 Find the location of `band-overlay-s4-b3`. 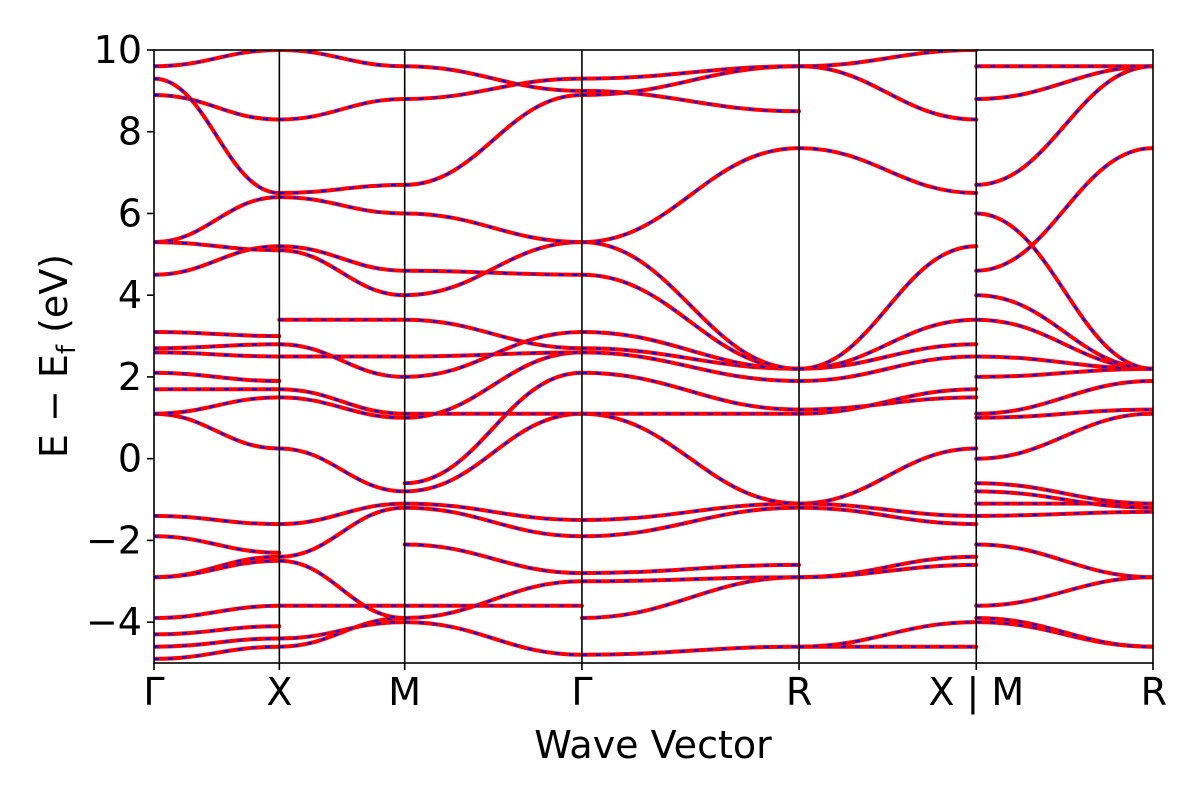

band-overlay-s4-b3 is located at coordinates (887, 571).